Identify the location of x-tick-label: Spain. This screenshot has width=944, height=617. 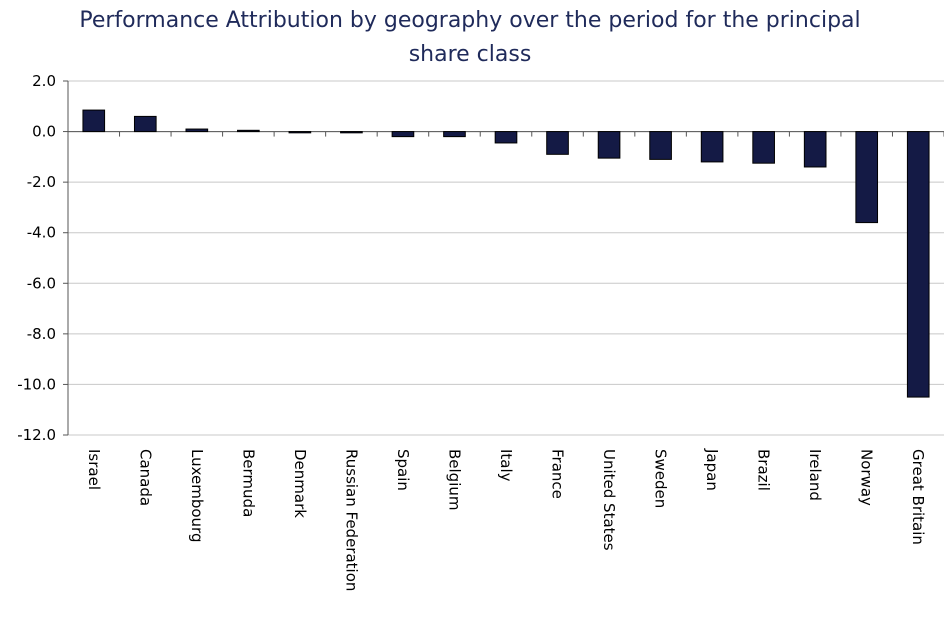
(403, 470).